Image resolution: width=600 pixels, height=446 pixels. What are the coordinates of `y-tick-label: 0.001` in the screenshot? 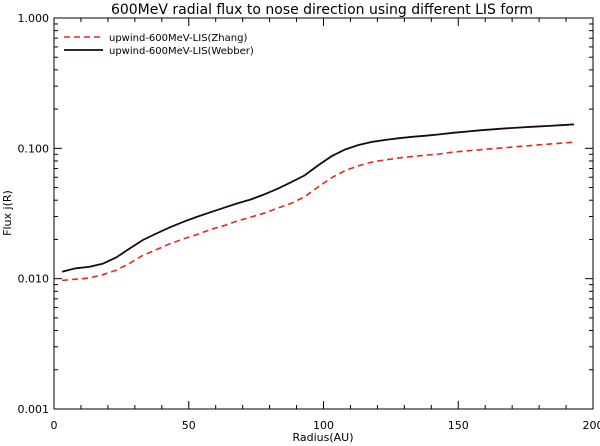 It's located at (34, 409).